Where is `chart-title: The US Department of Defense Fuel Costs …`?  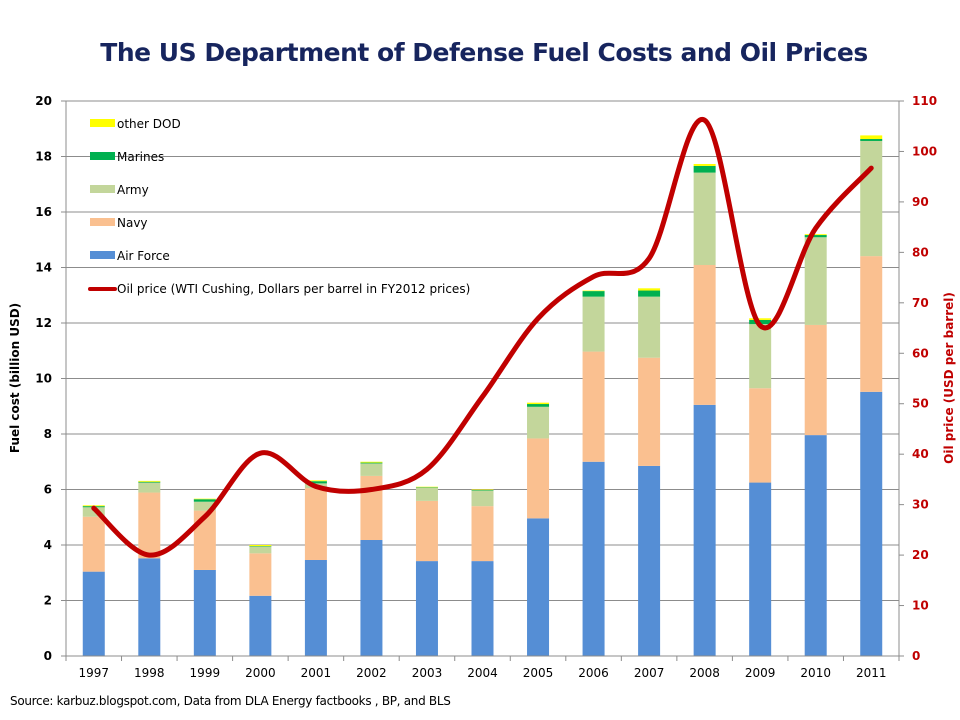
chart-title: The US Department of Defense Fuel Costs … is located at coordinates (484, 52).